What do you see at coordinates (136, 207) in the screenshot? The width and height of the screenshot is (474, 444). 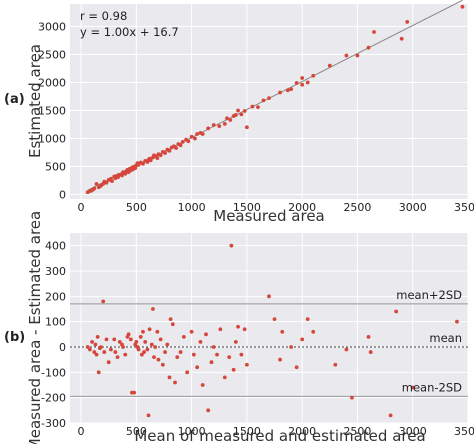 I see `x-tick-label: 500` at bounding box center [136, 207].